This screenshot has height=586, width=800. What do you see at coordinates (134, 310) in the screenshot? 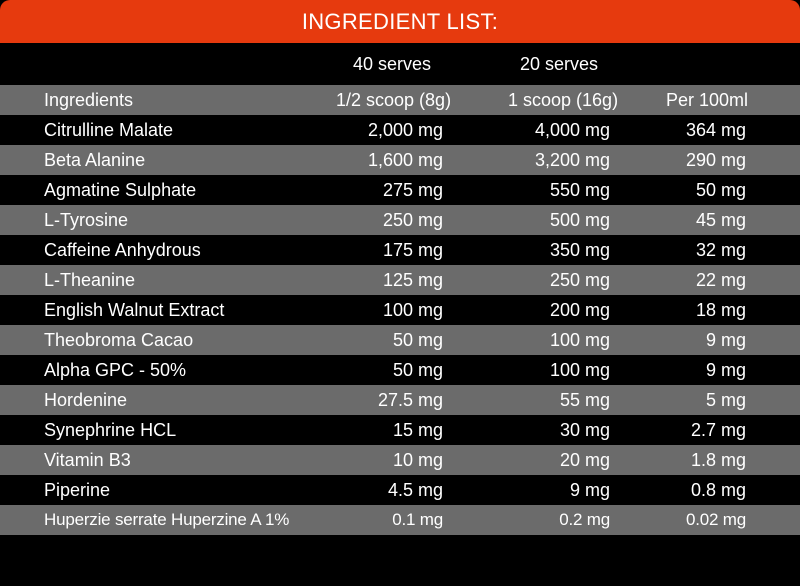
I see `ingredient-name: English Walnut Extract` at bounding box center [134, 310].